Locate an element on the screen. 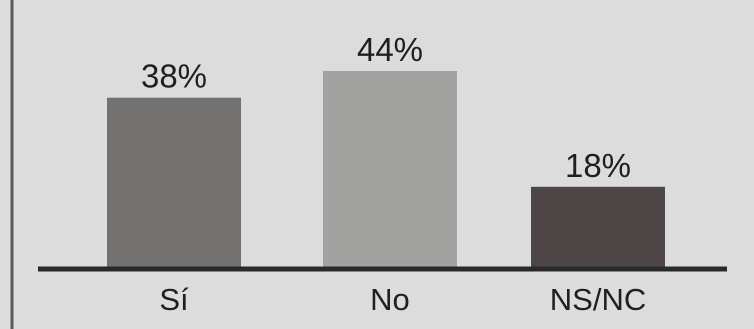 This screenshot has width=754, height=329. category-label-3: NS/NC is located at coordinates (598, 299).